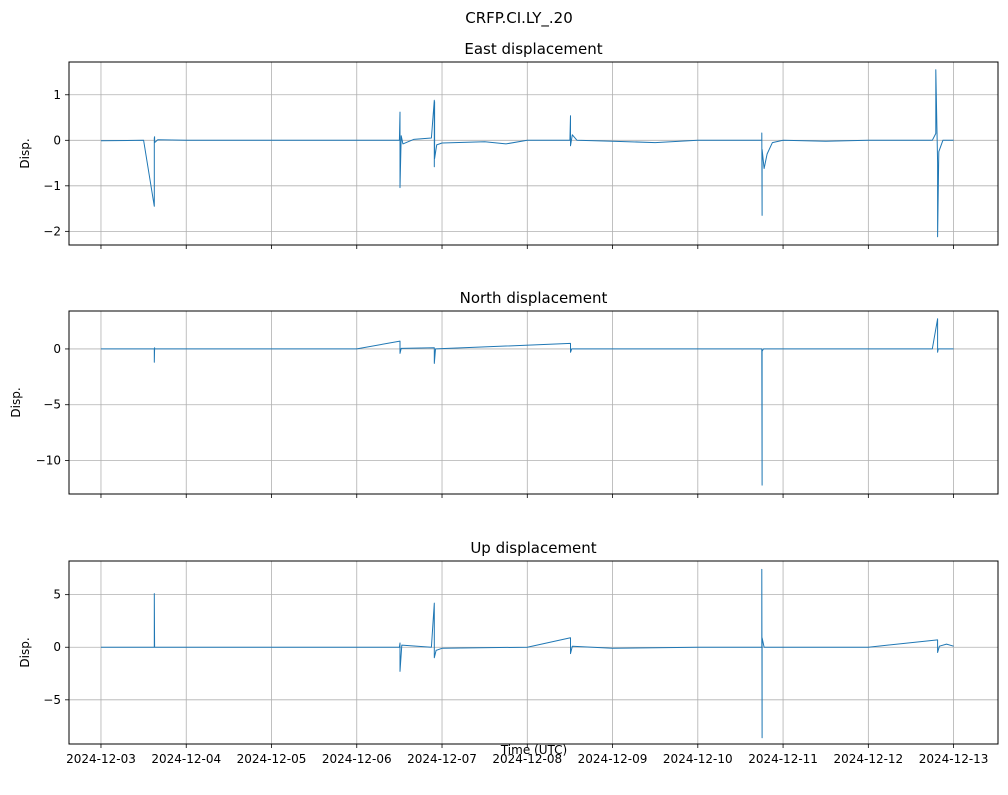 This screenshot has height=795, width=1008. What do you see at coordinates (783, 759) in the screenshot?
I see `x-tick-label: 2024-12-11` at bounding box center [783, 759].